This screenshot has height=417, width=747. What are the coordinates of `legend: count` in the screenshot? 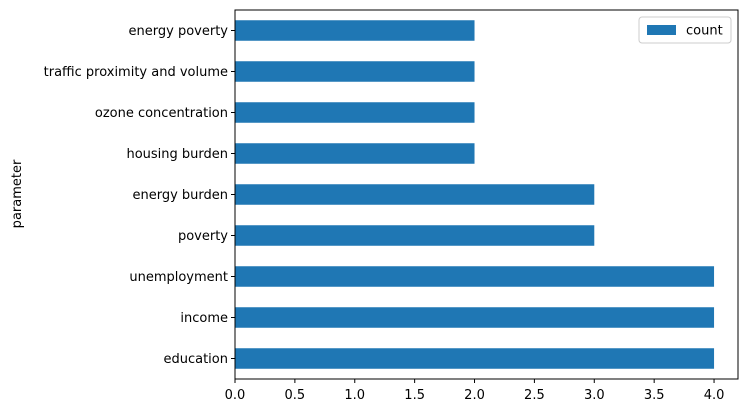 It's located at (685, 30).